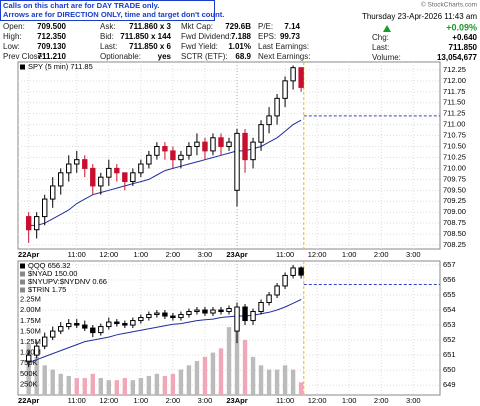 The width and height of the screenshot is (480, 406). What do you see at coordinates (387, 28) in the screenshot?
I see `up-arrow-icon` at bounding box center [387, 28].